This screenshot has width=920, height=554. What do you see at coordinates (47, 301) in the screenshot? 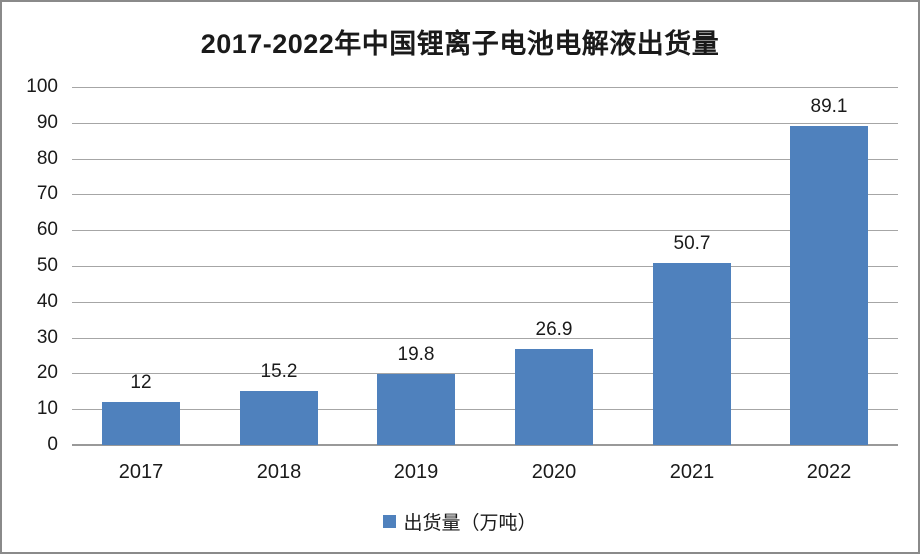
I see `y-axis-tick-label: 40` at bounding box center [47, 301].